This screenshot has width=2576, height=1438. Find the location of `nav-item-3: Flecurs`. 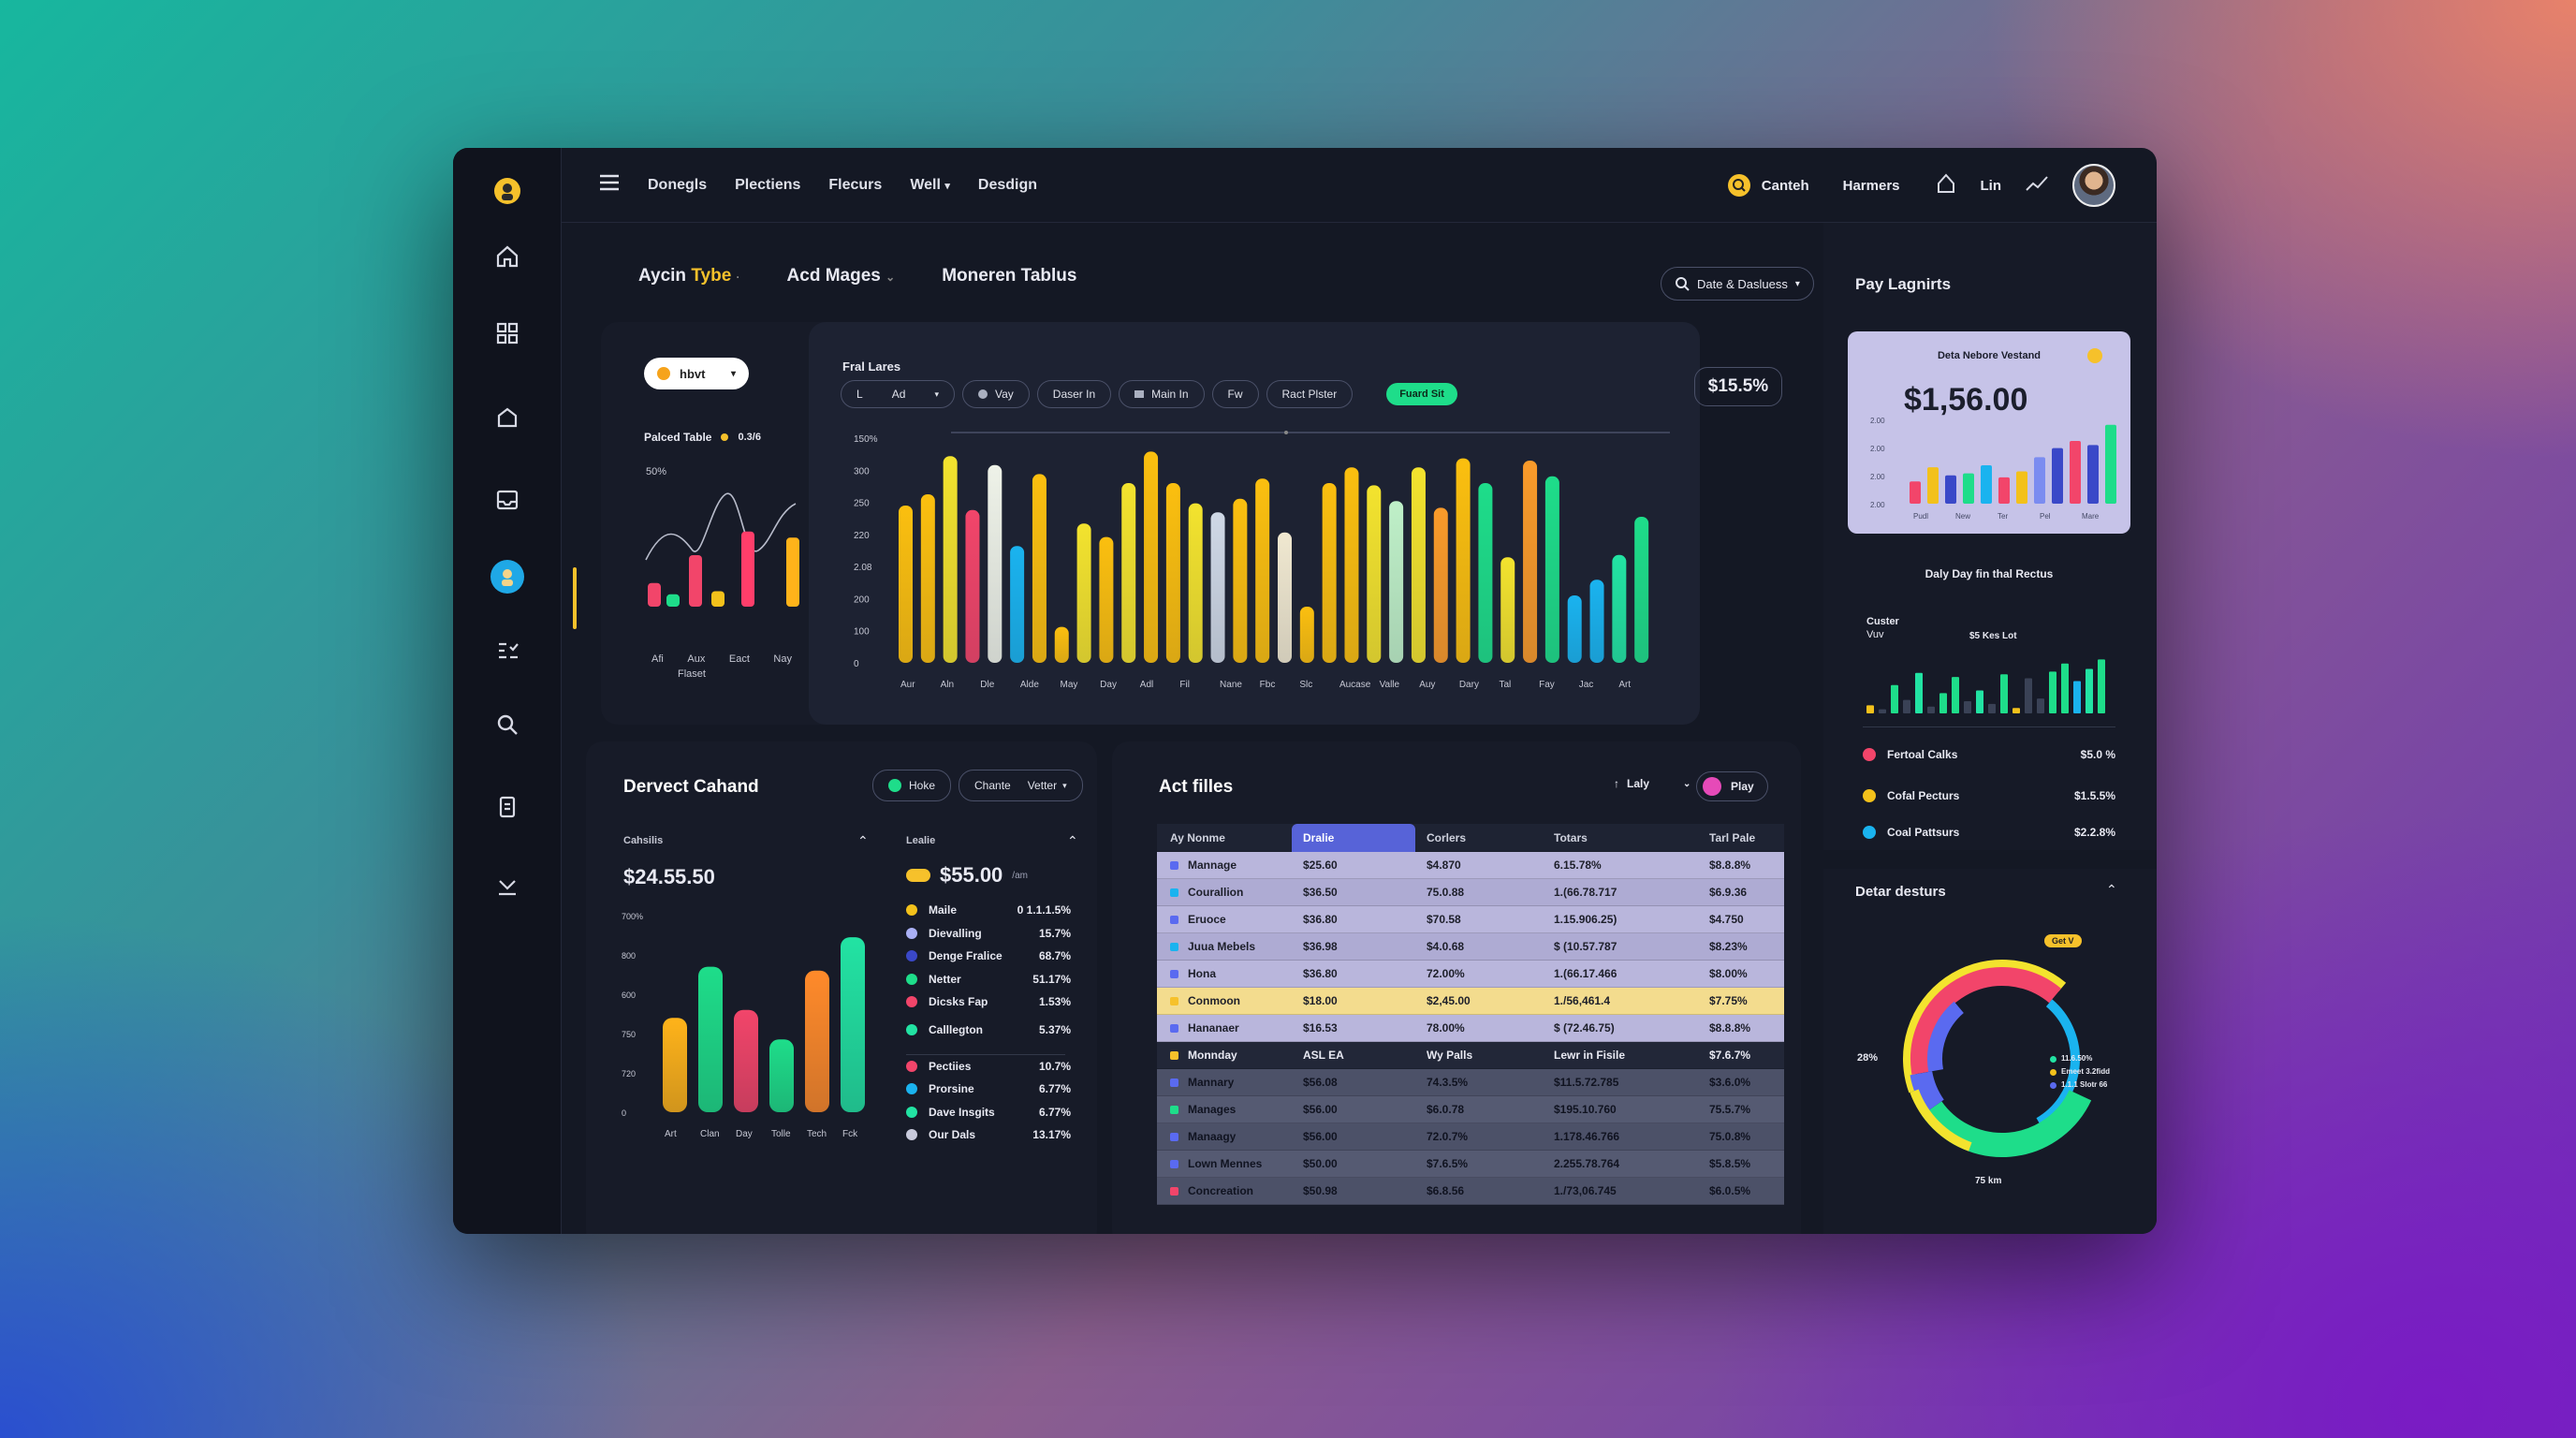

nav-item-3: Flecurs is located at coordinates (855, 184).